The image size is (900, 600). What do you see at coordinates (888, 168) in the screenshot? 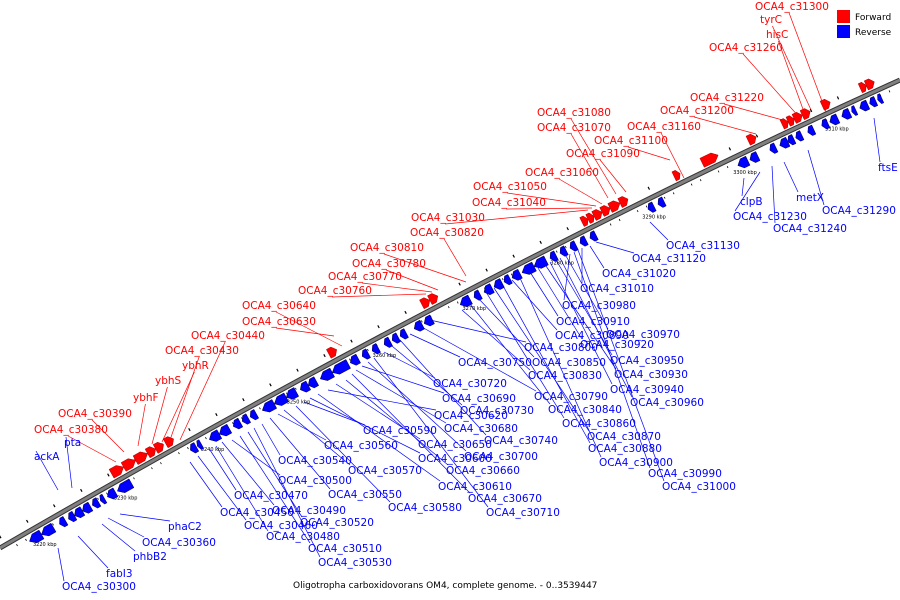
I see `reverse-gene-label: ftsE` at bounding box center [888, 168].